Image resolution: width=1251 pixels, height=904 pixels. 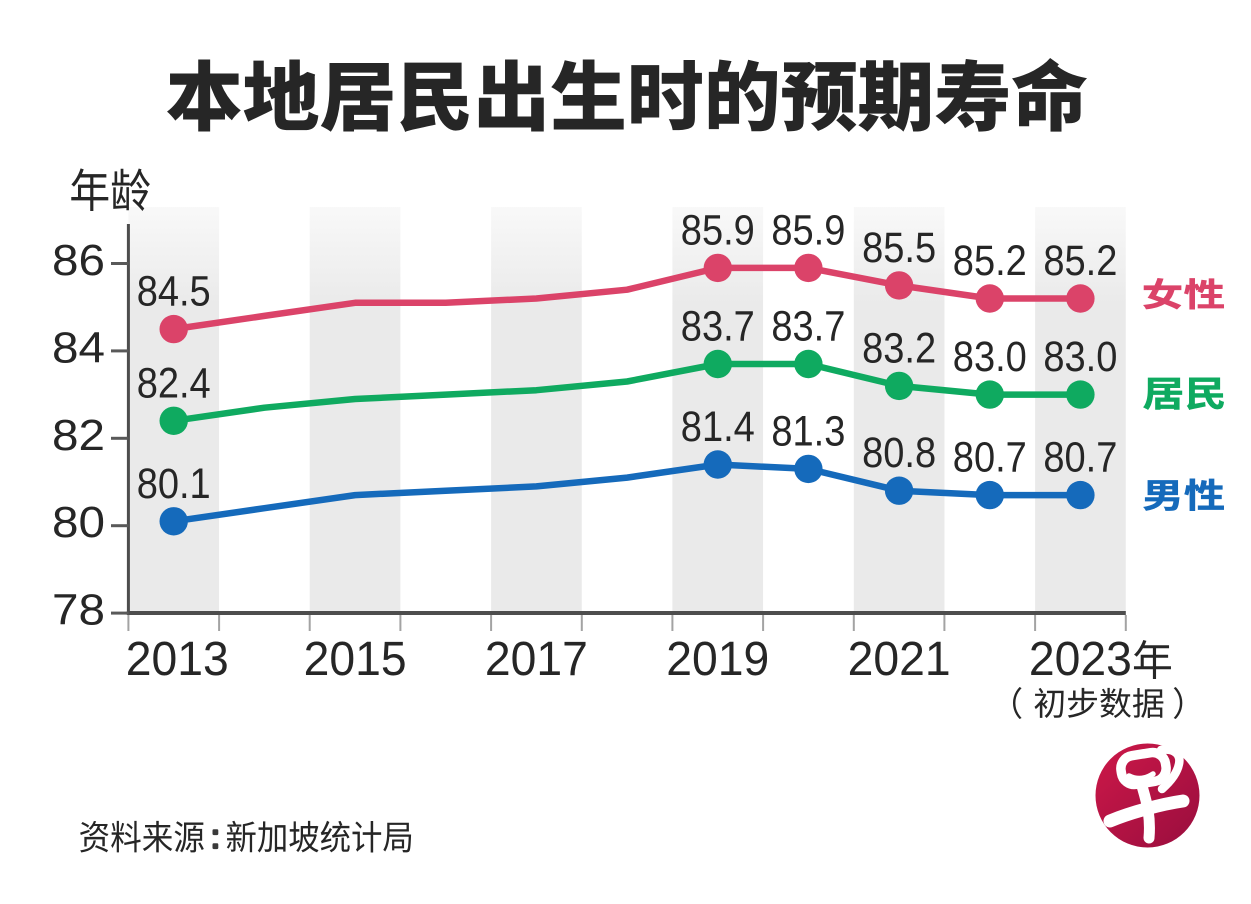 What do you see at coordinates (899, 348) in the screenshot?
I see `svg-text: 83.2` at bounding box center [899, 348].